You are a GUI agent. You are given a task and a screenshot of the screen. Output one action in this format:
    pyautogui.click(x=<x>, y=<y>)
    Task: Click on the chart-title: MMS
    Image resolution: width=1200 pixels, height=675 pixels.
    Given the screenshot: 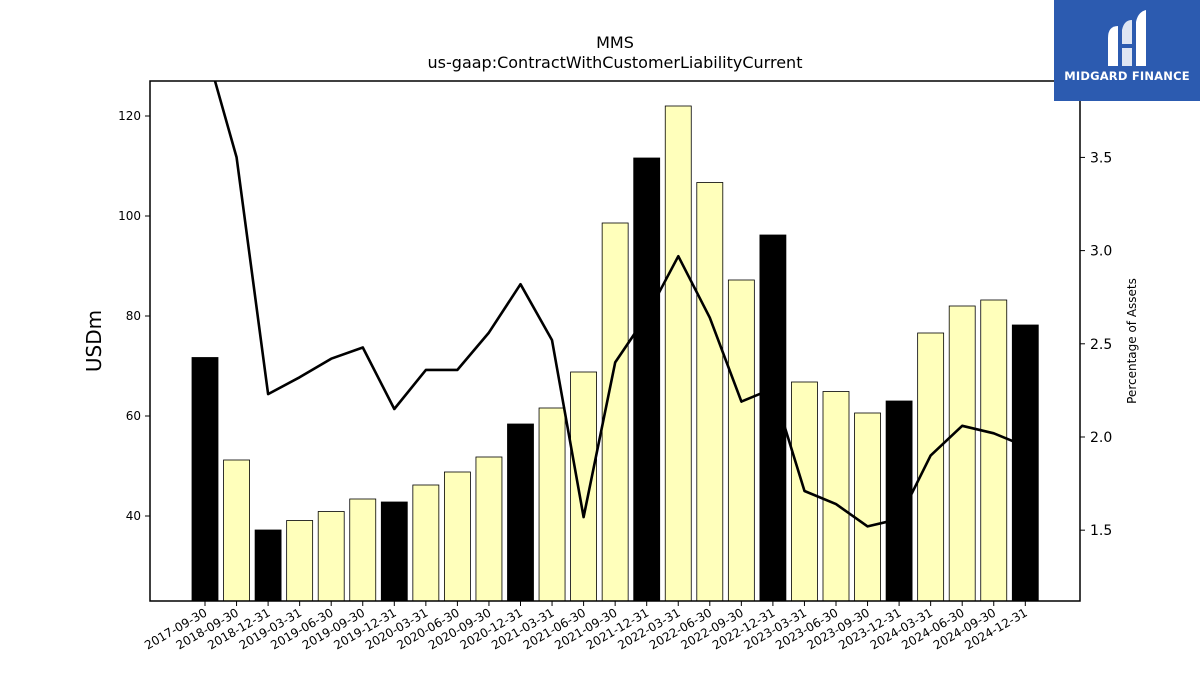 What is the action you would take?
    pyautogui.click(x=615, y=42)
    